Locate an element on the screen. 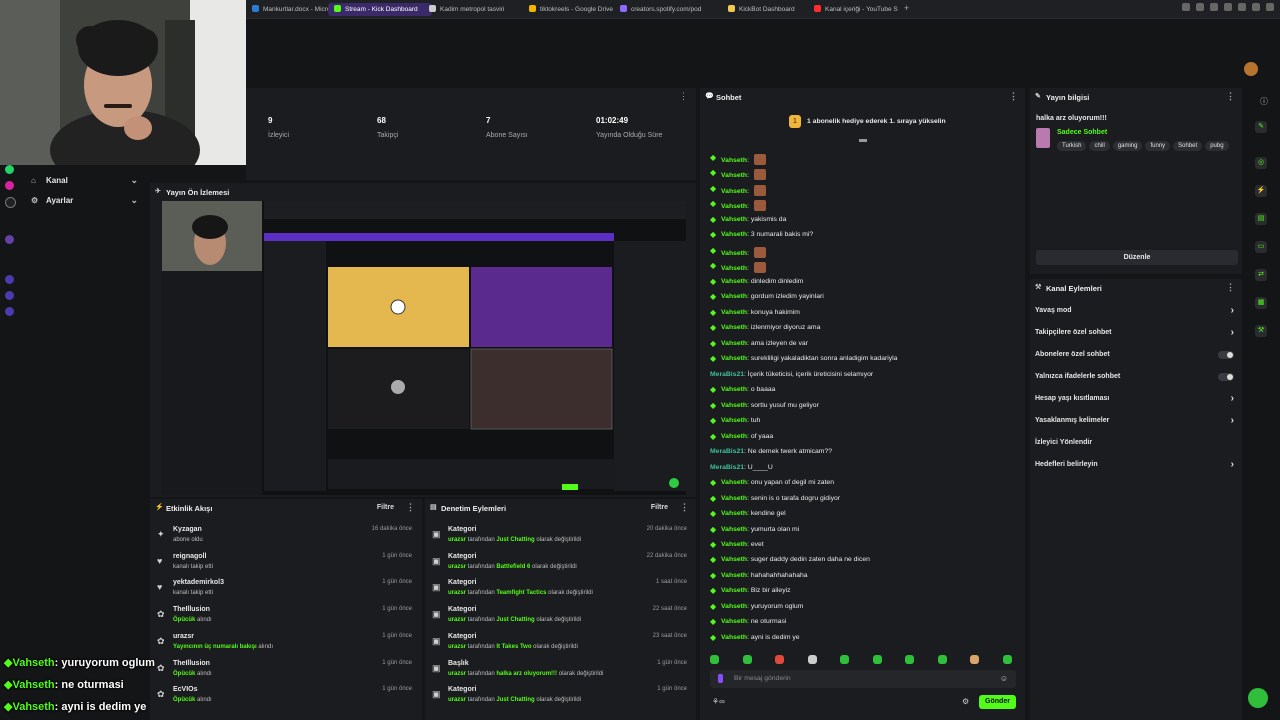 This screenshot has width=1280, height=720. channel-action-item: İzleyici Yönlendir is located at coordinates (1135, 444).